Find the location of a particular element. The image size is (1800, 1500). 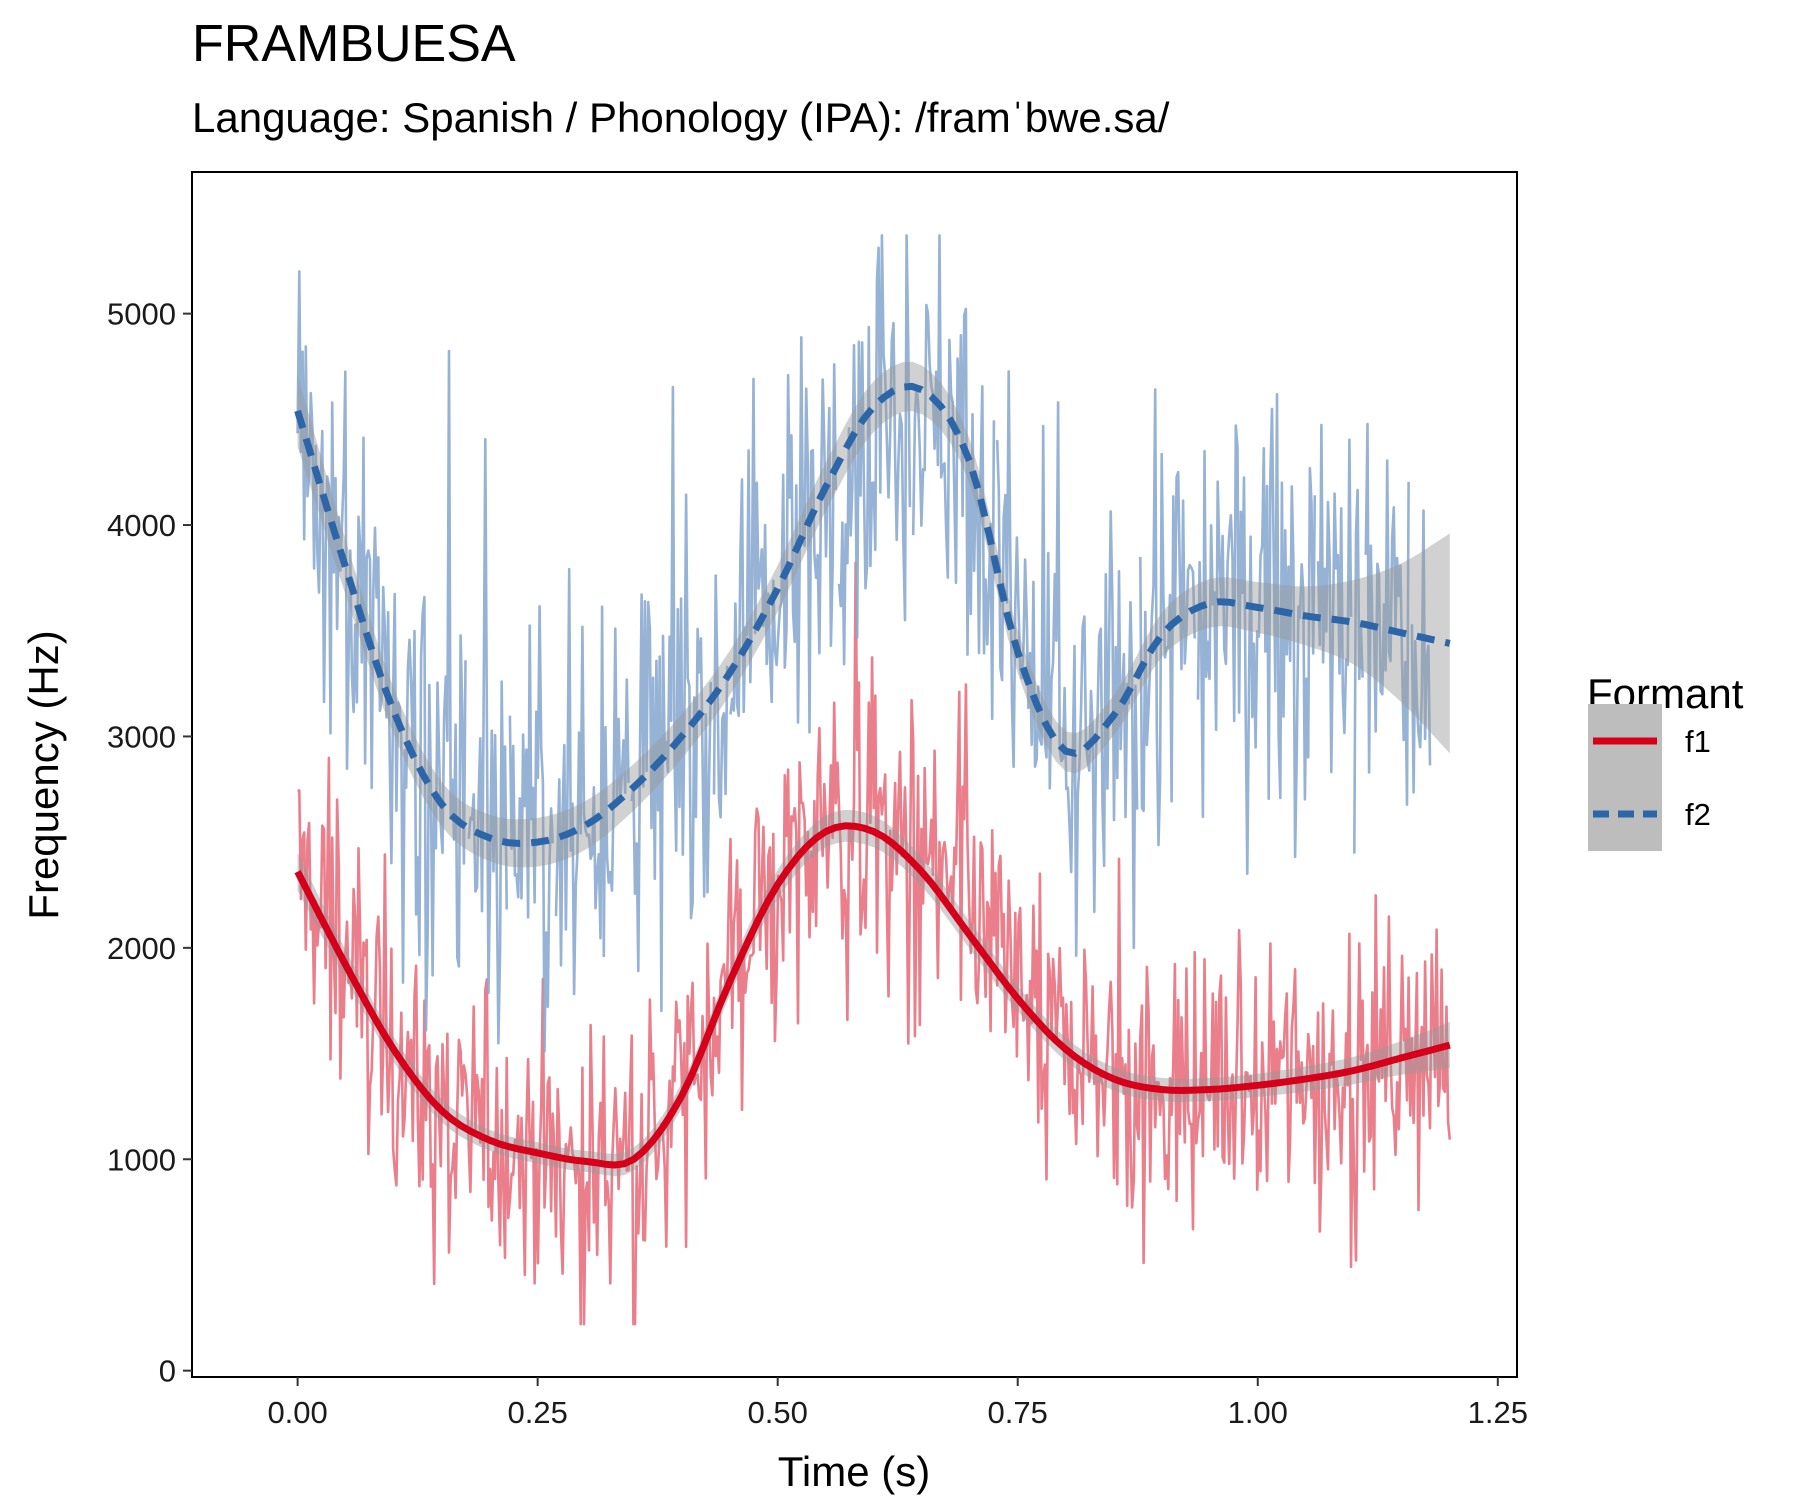

x-tick-label: 0.25 is located at coordinates (537, 1412).